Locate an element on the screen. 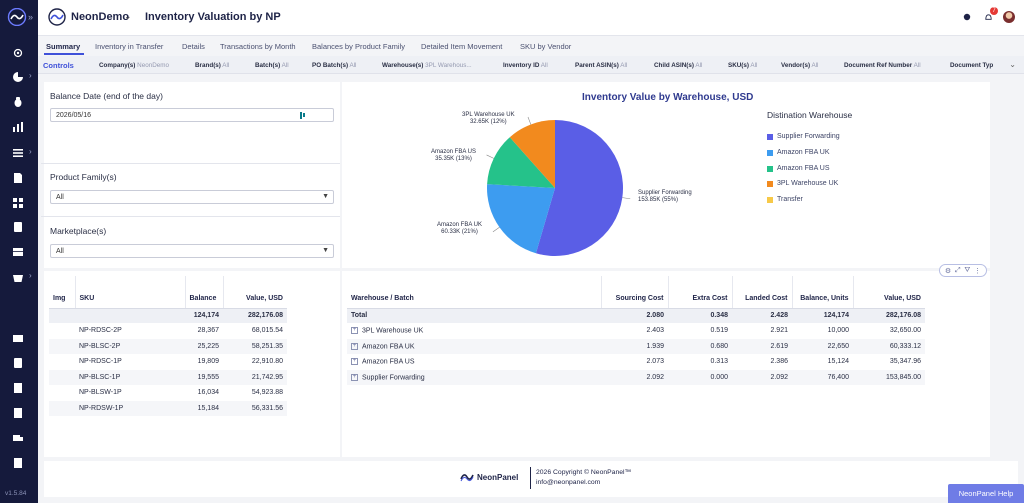  filter-batch: Batch(s) All is located at coordinates (272, 65).